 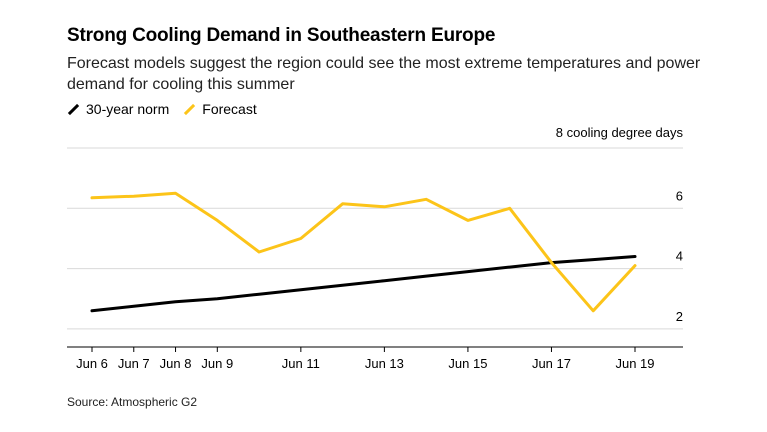 What do you see at coordinates (679, 195) in the screenshot?
I see `y-tick-label-6: 6` at bounding box center [679, 195].